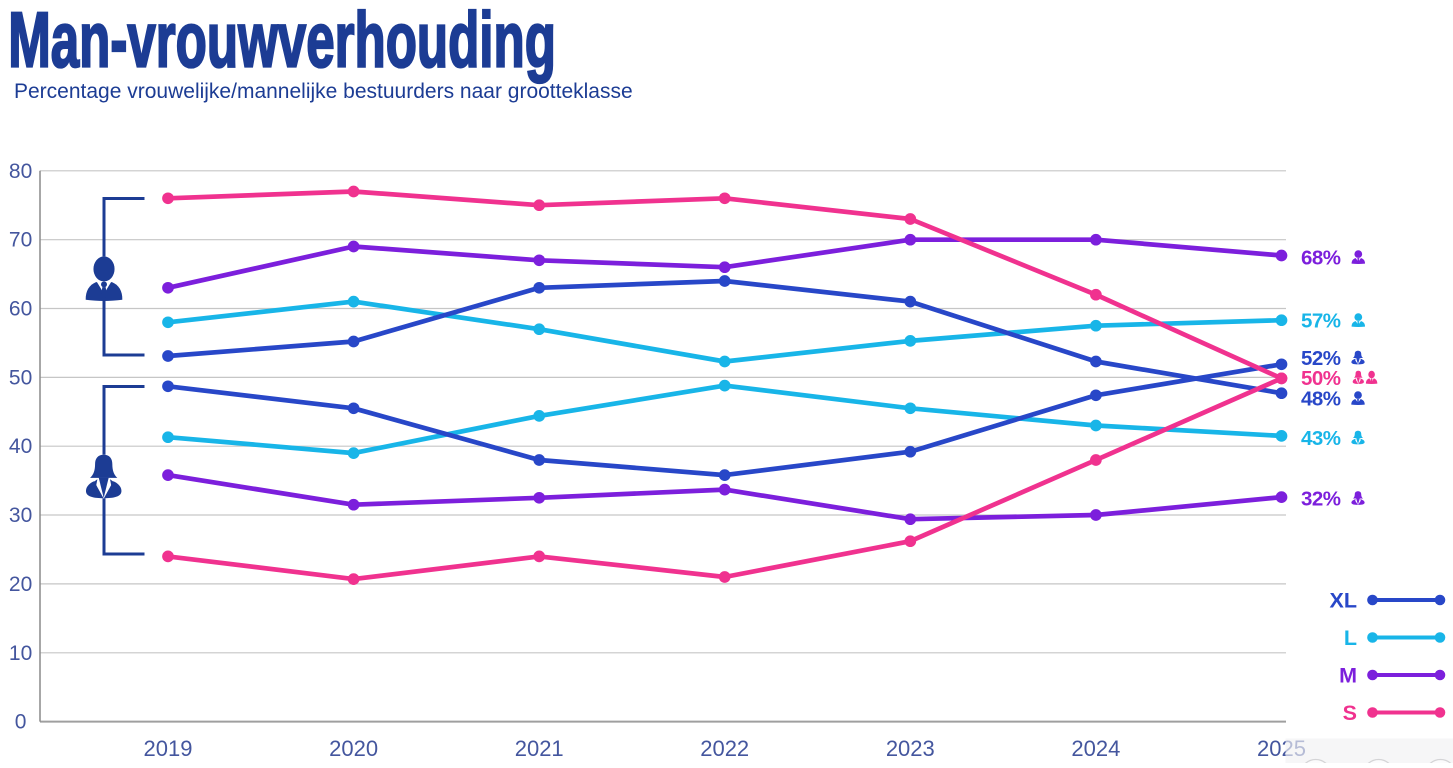  Describe the element at coordinates (21, 722) in the screenshot. I see `svg-text: 0` at that location.